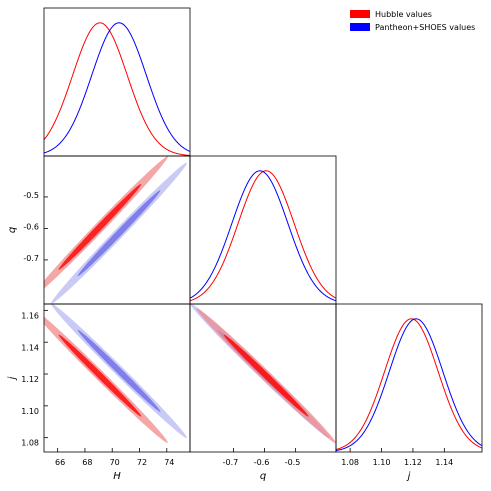 The image size is (491, 491). Describe the element at coordinates (293, 462) in the screenshot. I see `tick-label-x-q-0.5: -0.5` at that location.